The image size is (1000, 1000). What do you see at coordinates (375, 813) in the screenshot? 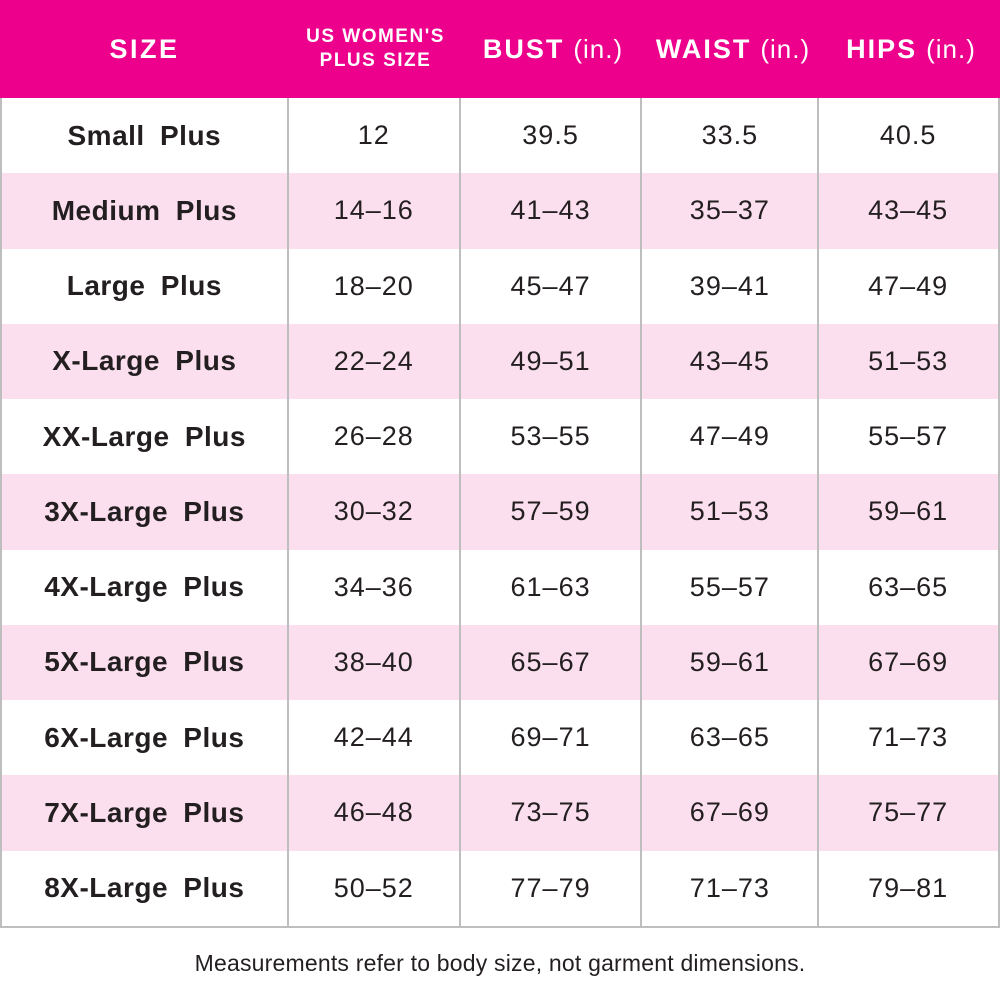
I see `value-cell: 46–48` at bounding box center [375, 813].